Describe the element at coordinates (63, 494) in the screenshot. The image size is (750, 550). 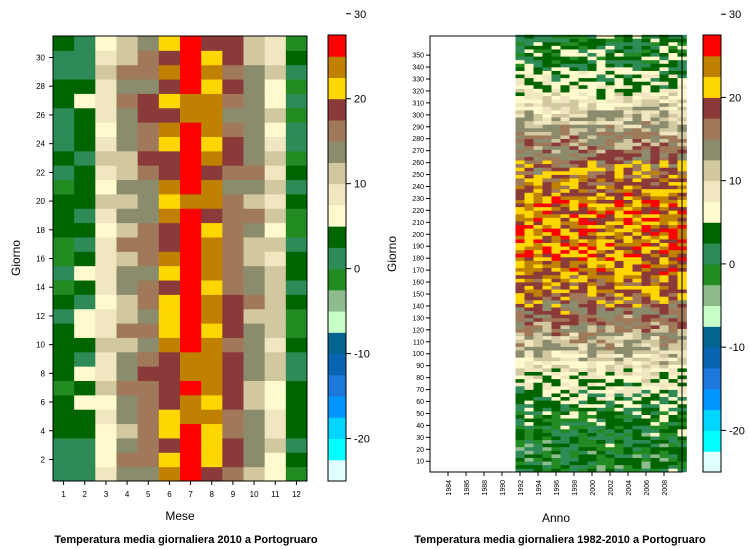
I see `x-tick-label: 1` at that location.